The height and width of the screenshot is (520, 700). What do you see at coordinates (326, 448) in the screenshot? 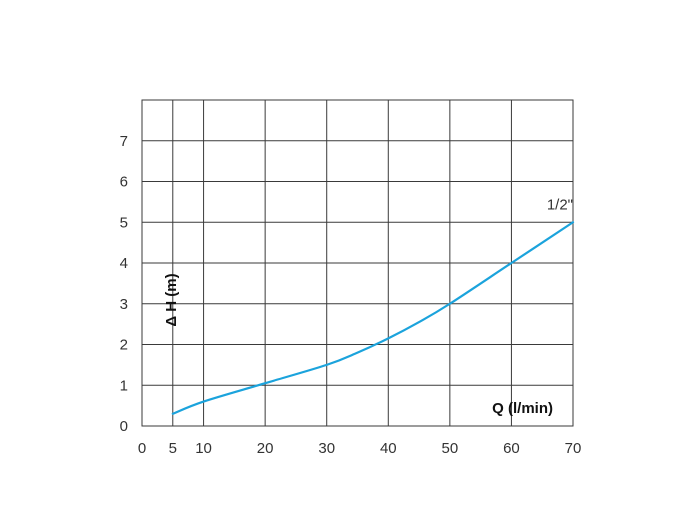
I see `x-tick-label: 30` at bounding box center [326, 448].